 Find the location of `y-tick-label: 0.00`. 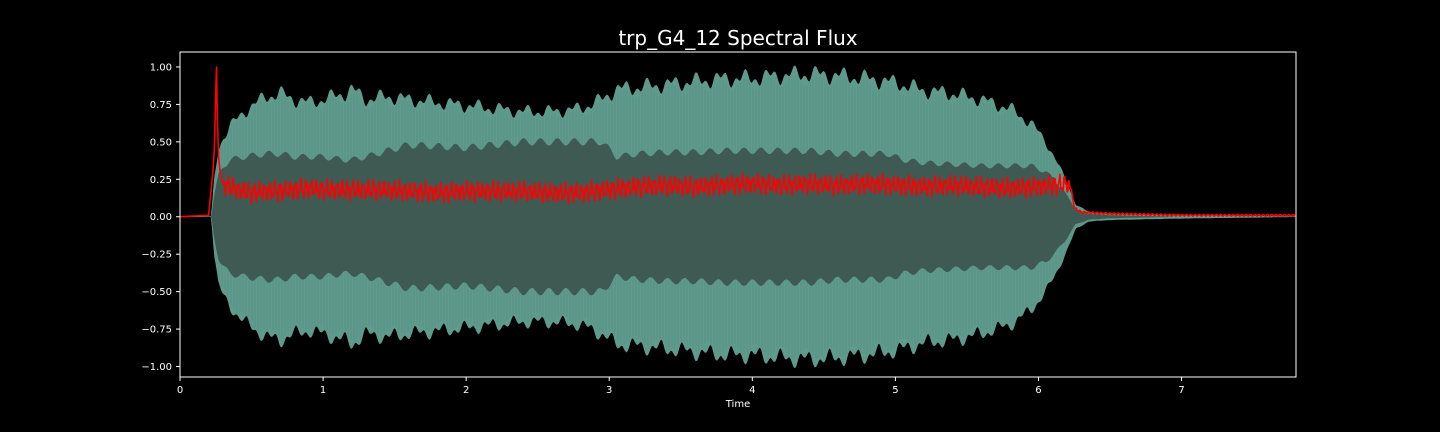

y-tick-label: 0.00 is located at coordinates (161, 217).